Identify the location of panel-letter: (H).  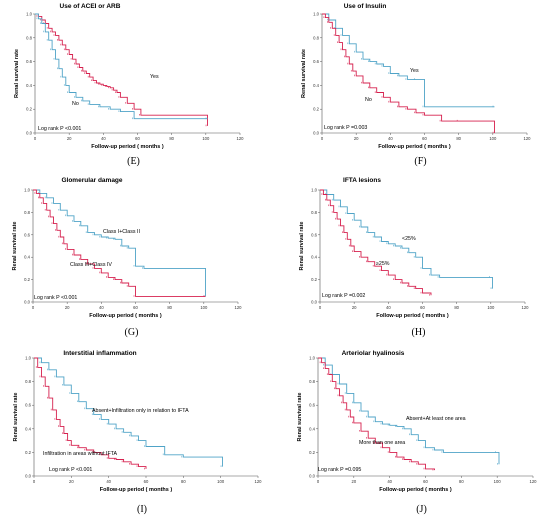
(419, 332).